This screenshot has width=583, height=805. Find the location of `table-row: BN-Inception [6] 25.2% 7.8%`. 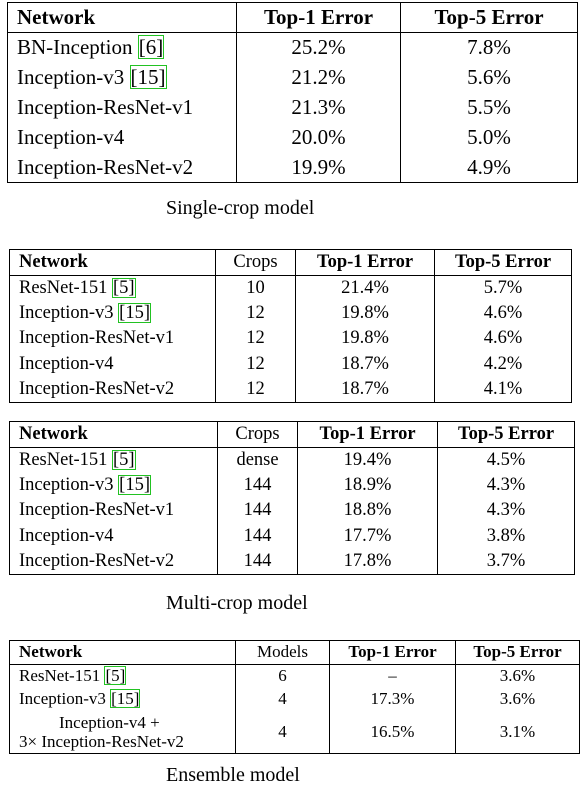

table-row: BN-Inception [6] 25.2% 7.8% is located at coordinates (292, 47).